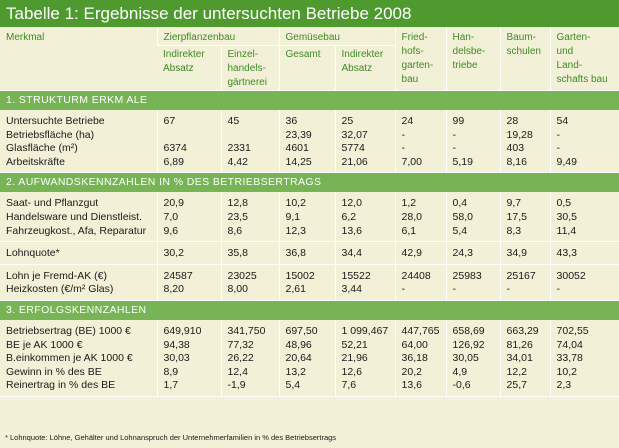 Image resolution: width=619 pixels, height=448 pixels. Describe the element at coordinates (52, 203) in the screenshot. I see `row-label: Saat- und Pflanzgut` at that location.